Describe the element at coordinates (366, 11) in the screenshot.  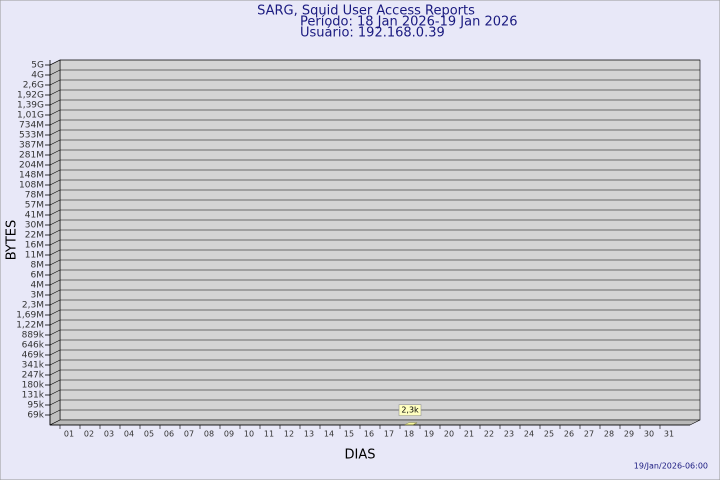
I see `chart-title: SARG, Squid User Access Reports` at that location.